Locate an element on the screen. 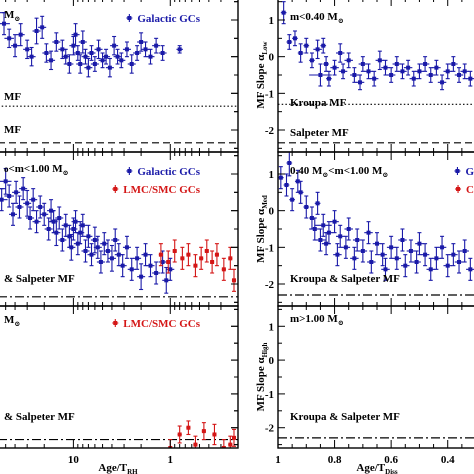 This screenshot has width=474, height=474. annotation: MF is located at coordinates (12, 130).